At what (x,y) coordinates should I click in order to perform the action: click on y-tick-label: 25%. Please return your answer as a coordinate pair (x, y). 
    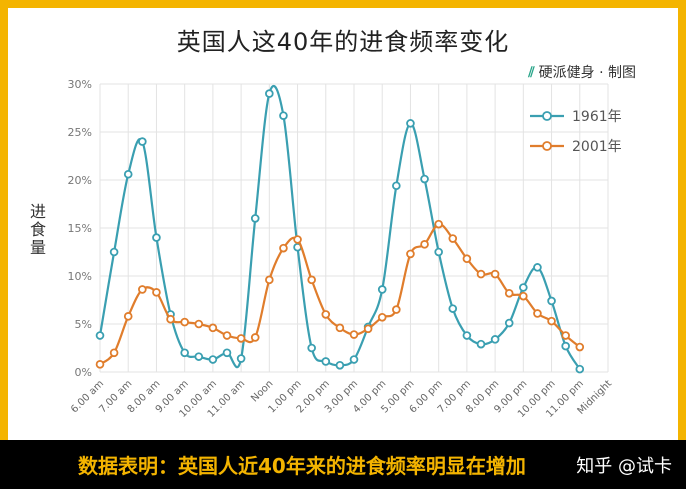
    Looking at the image, I should click on (80, 132).